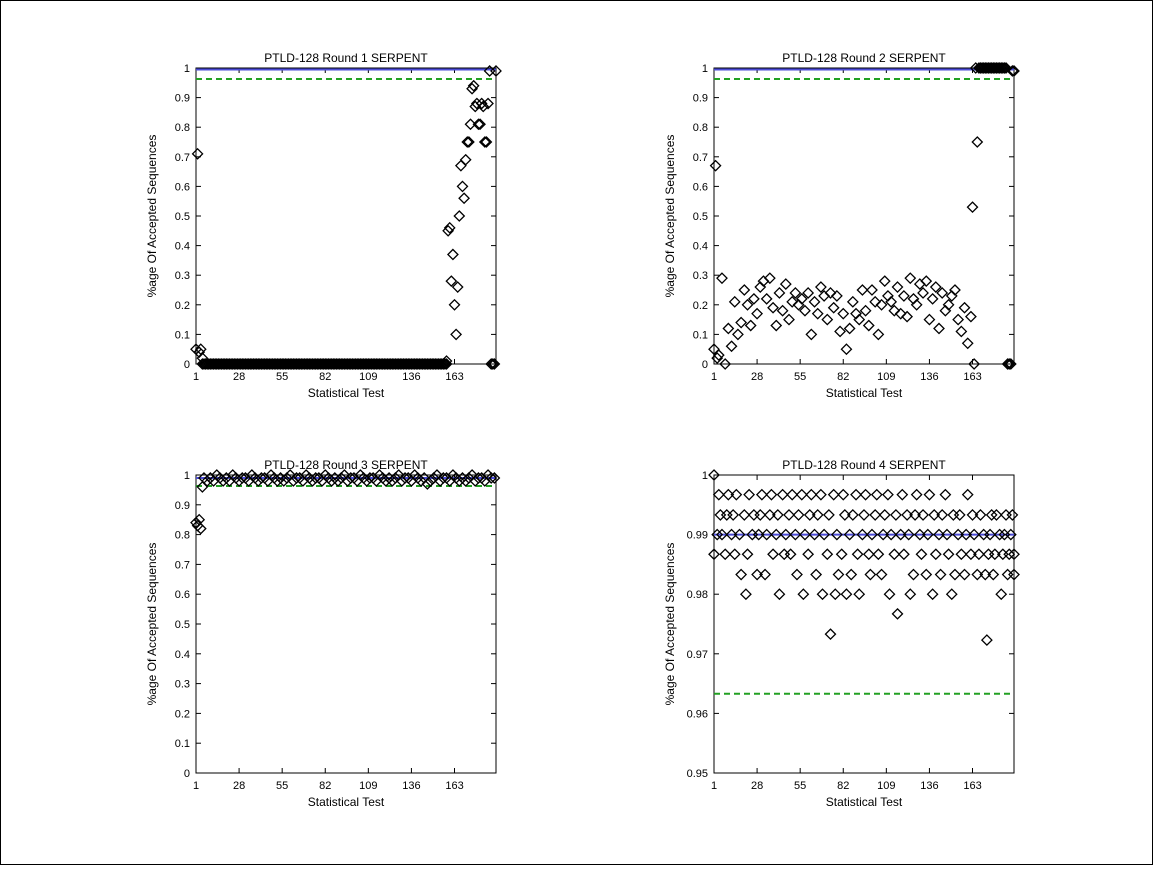  Describe the element at coordinates (697, 595) in the screenshot. I see `y-tick-label: 0.98` at that location.